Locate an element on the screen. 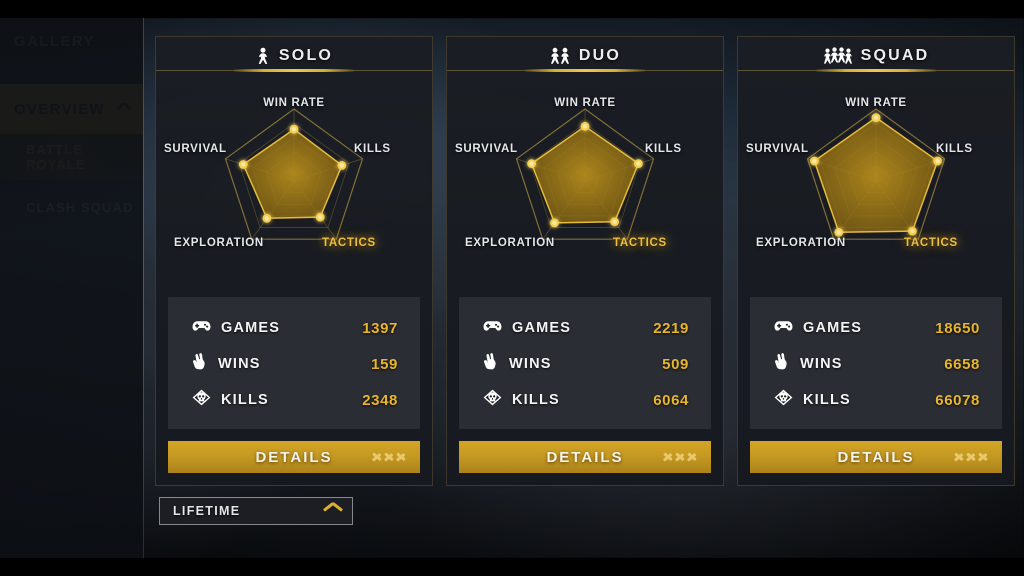  single-player-icon is located at coordinates (263, 56).